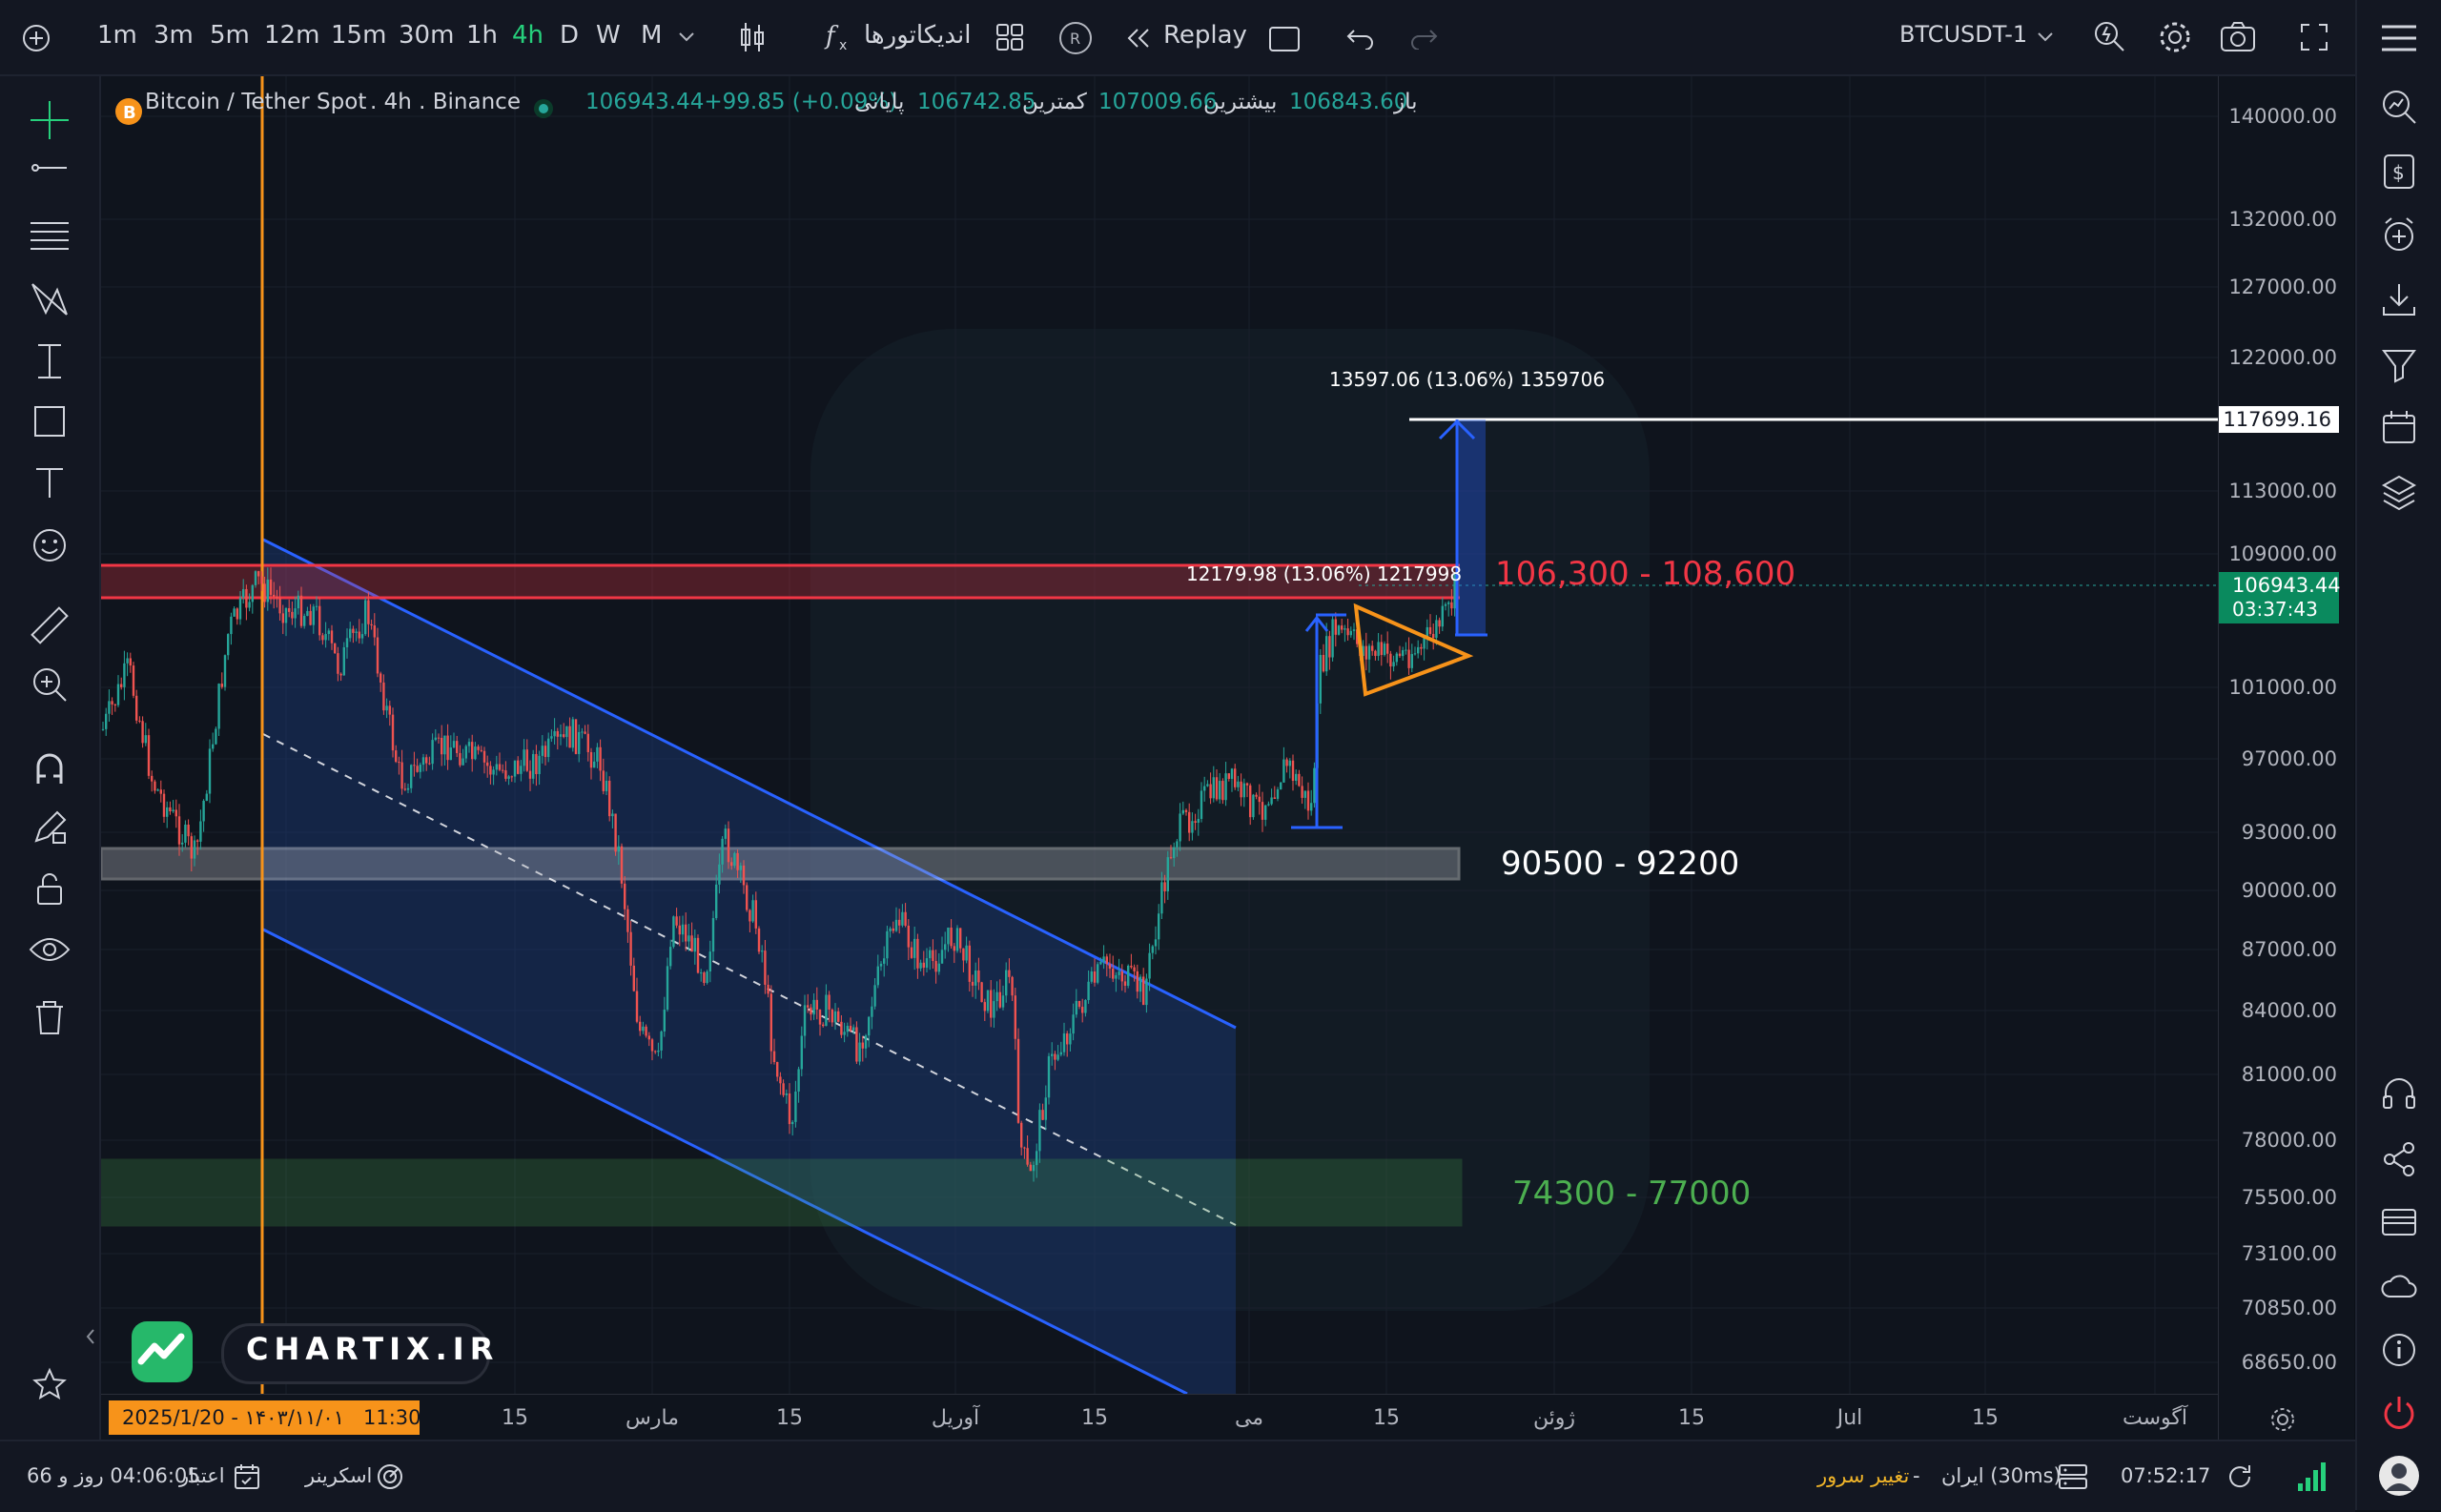  I want to click on legend-high-value: 106843.60, so click(1348, 102).